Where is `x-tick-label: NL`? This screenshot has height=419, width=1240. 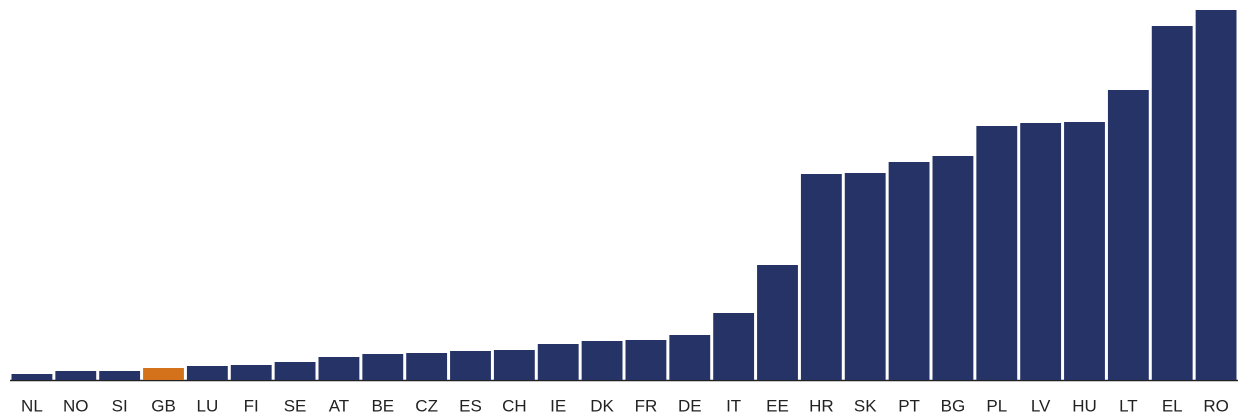
x-tick-label: NL is located at coordinates (32, 405).